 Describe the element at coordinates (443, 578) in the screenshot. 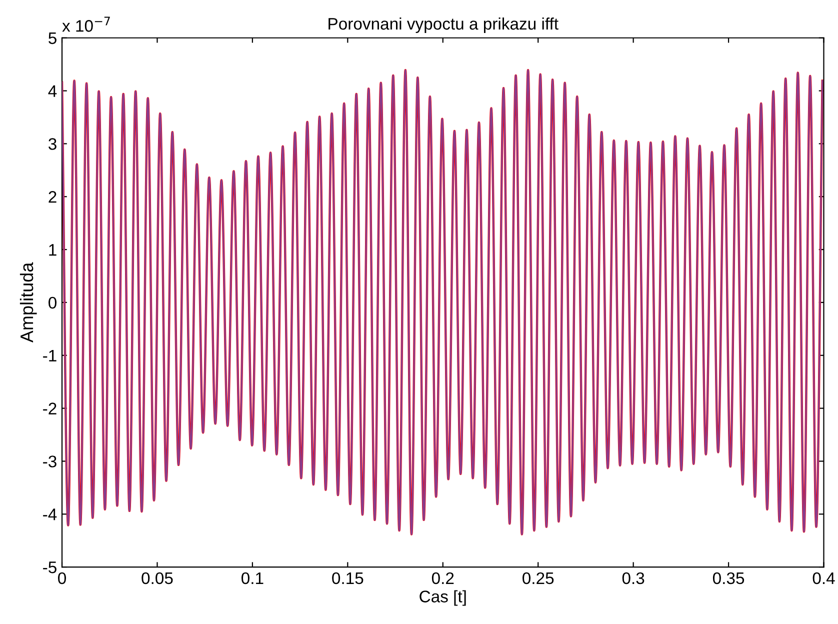

I see `x-tick-label: 0.2` at that location.